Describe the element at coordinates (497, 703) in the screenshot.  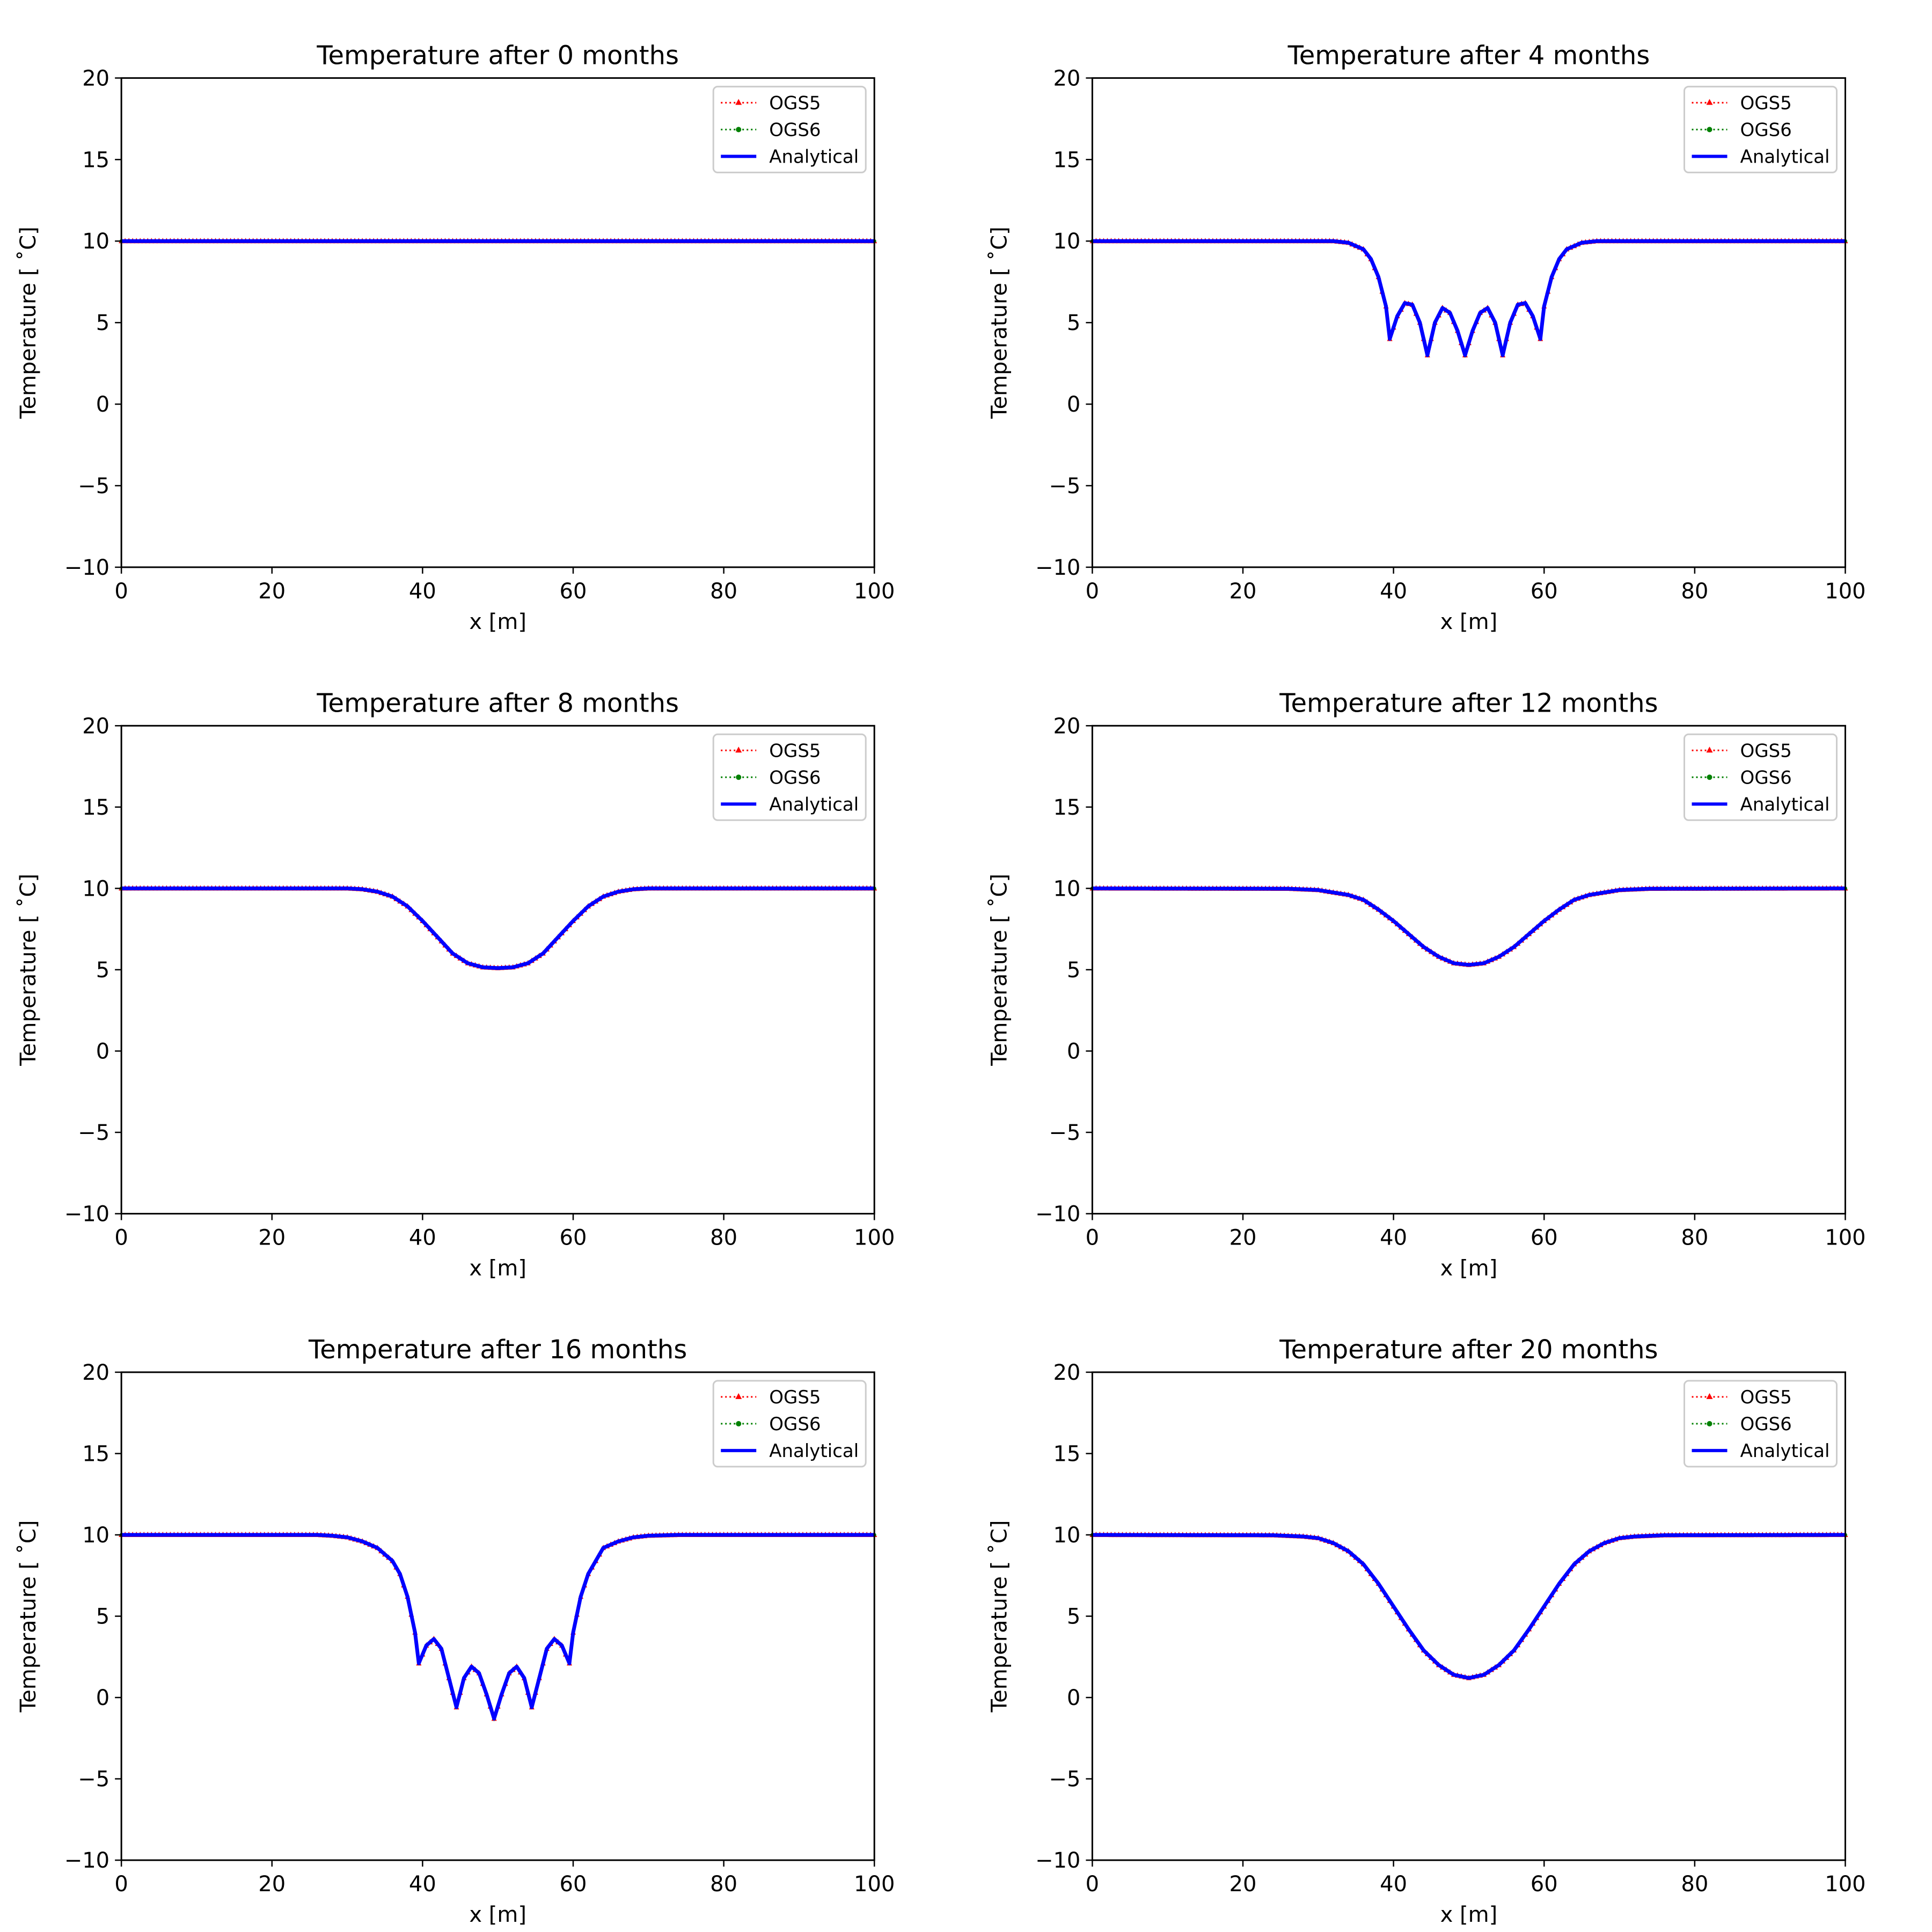
I see `subplot-title: Temperature after 8 months` at that location.